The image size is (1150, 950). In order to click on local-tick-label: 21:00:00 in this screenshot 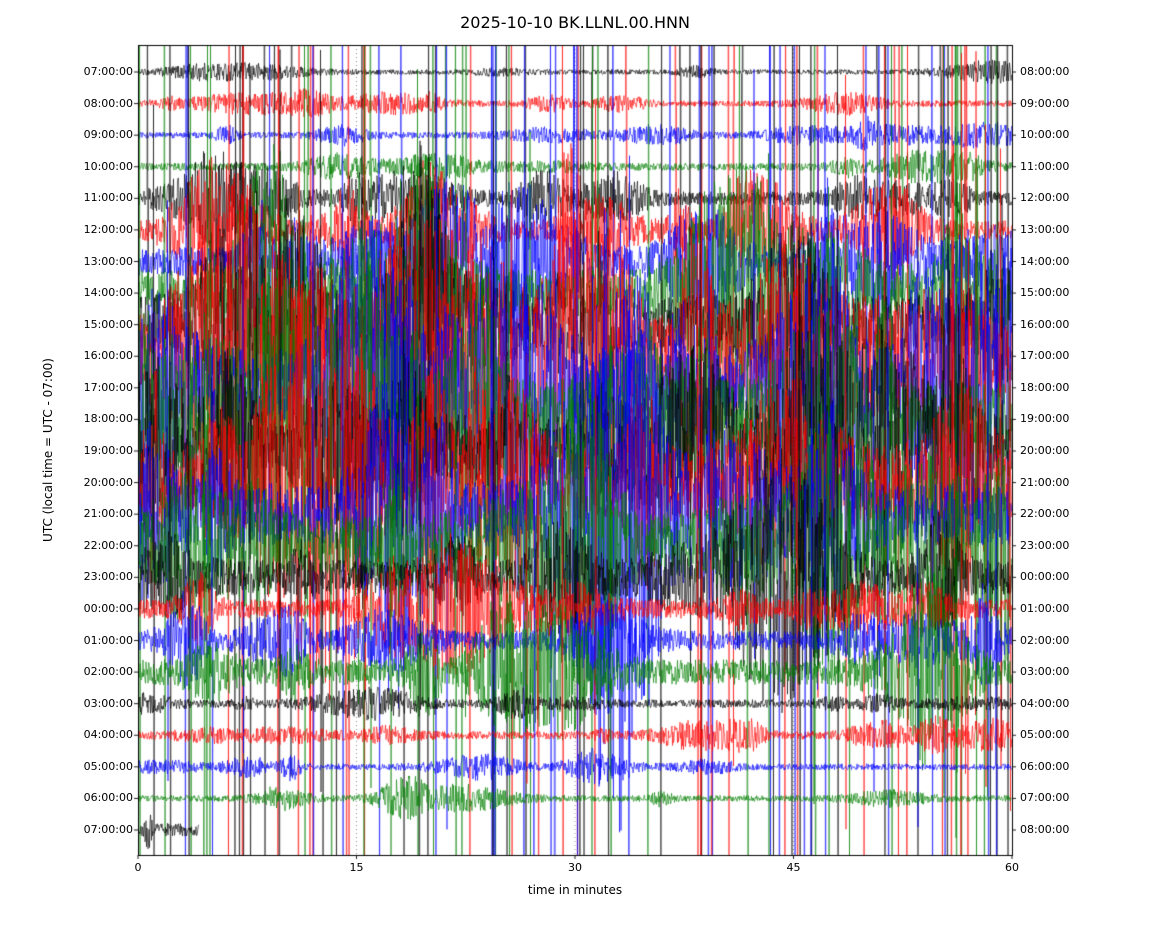, I will do `click(1045, 482)`.